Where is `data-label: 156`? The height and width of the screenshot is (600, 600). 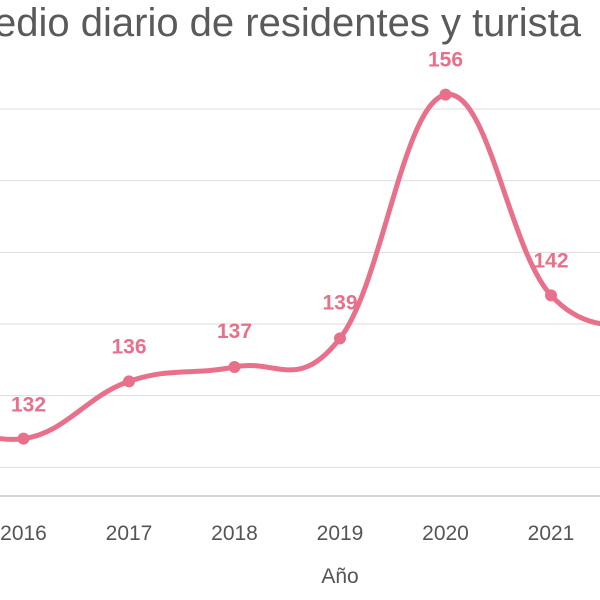 data-label: 156 is located at coordinates (445, 60).